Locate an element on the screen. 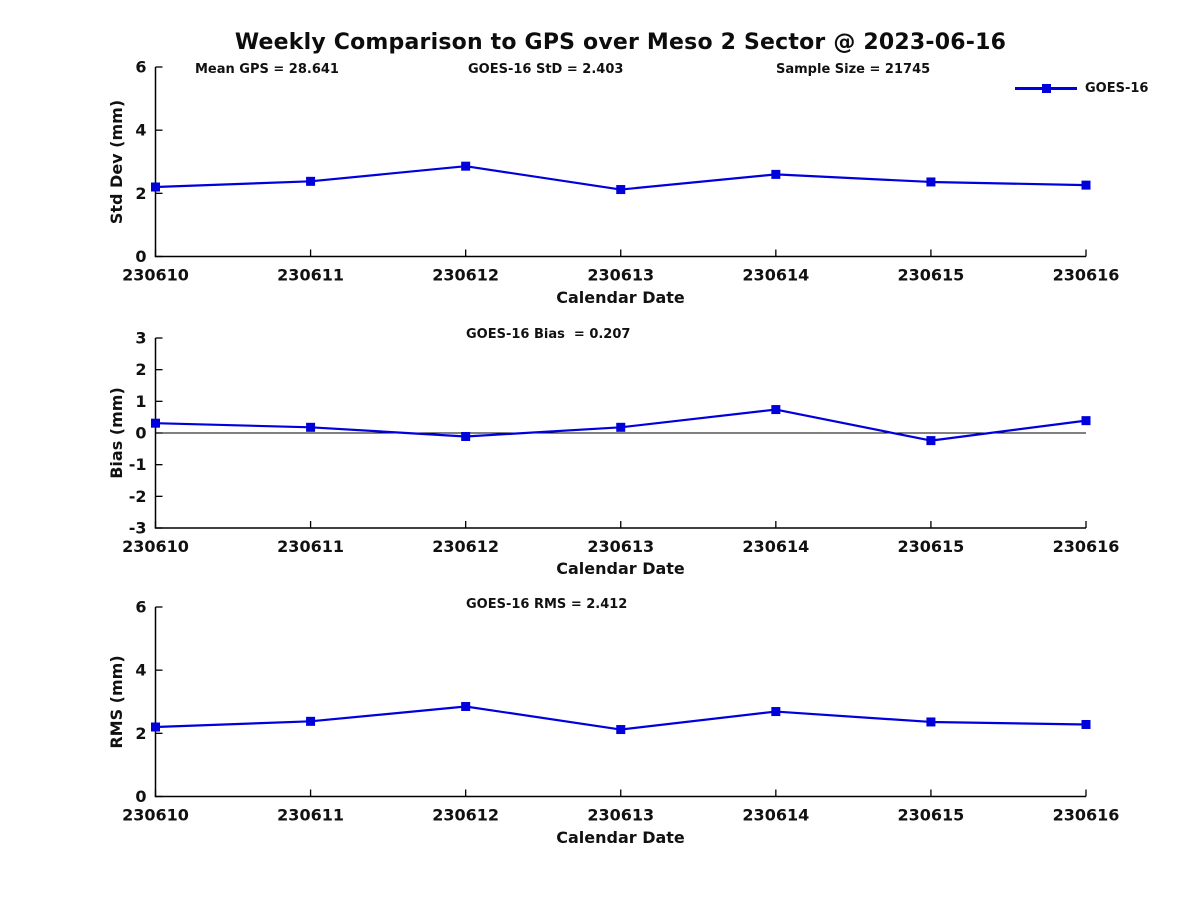 This screenshot has width=1200, height=900. y-tick-label: 3 is located at coordinates (140, 338).